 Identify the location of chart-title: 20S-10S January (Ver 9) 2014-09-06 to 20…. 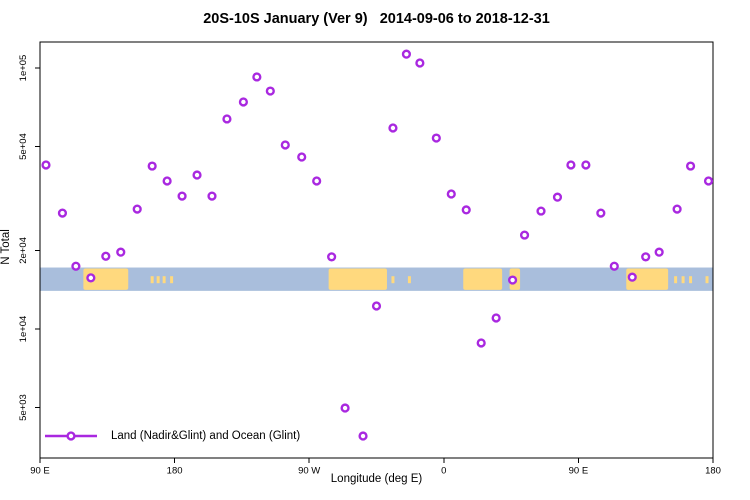
(376, 19).